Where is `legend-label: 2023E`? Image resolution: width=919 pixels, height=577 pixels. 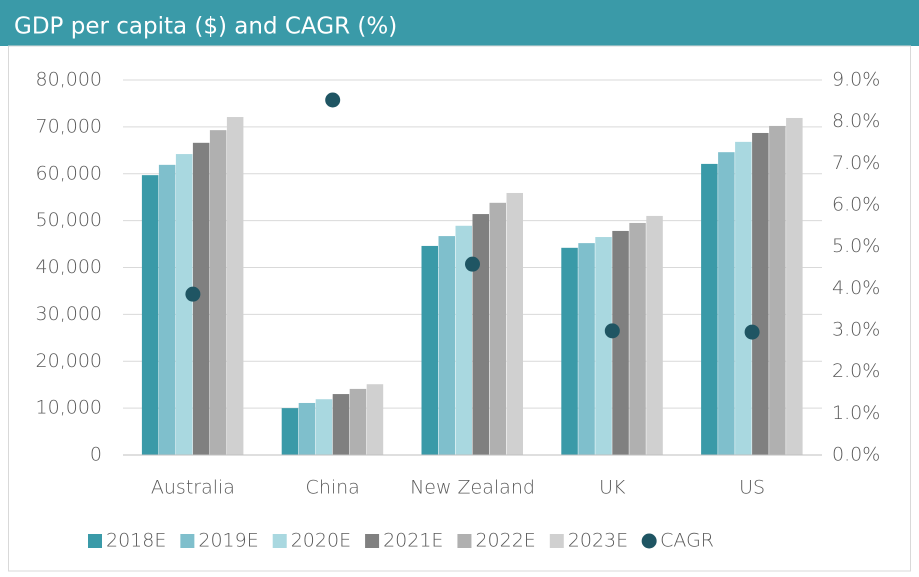
legend-label: 2023E is located at coordinates (598, 541).